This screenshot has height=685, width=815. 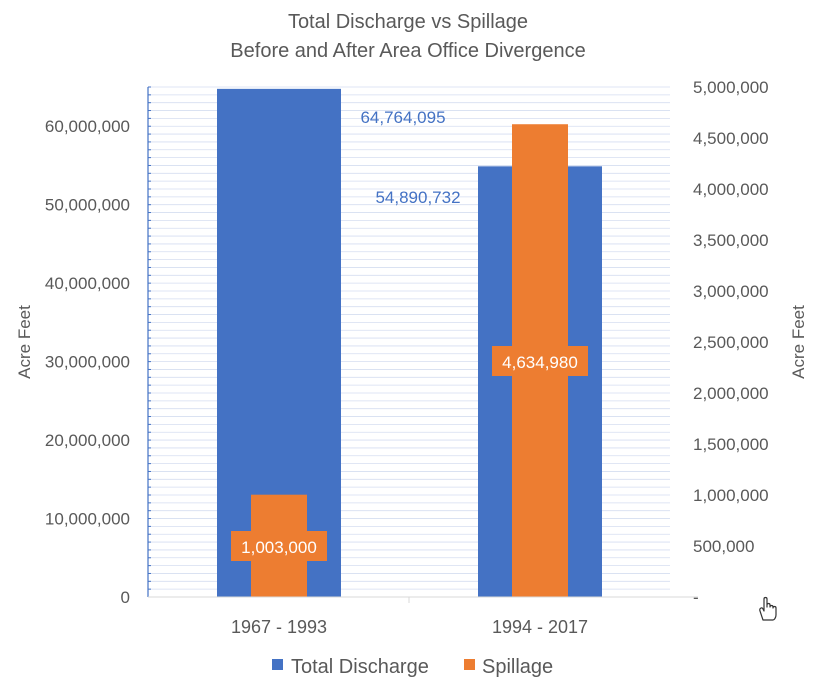 What do you see at coordinates (798, 342) in the screenshot?
I see `y-axis-right-label: Acre Feet` at bounding box center [798, 342].